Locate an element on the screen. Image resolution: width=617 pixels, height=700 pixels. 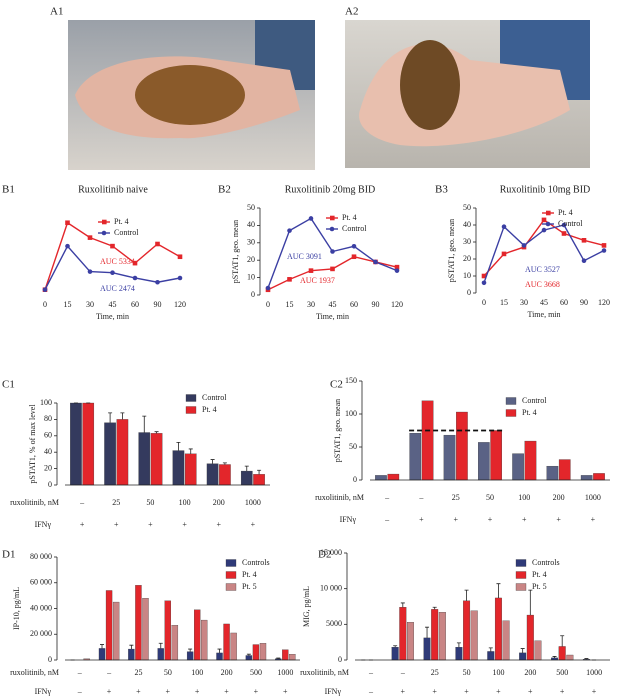
x-tick-label: 60 is located at coordinates (354, 304).